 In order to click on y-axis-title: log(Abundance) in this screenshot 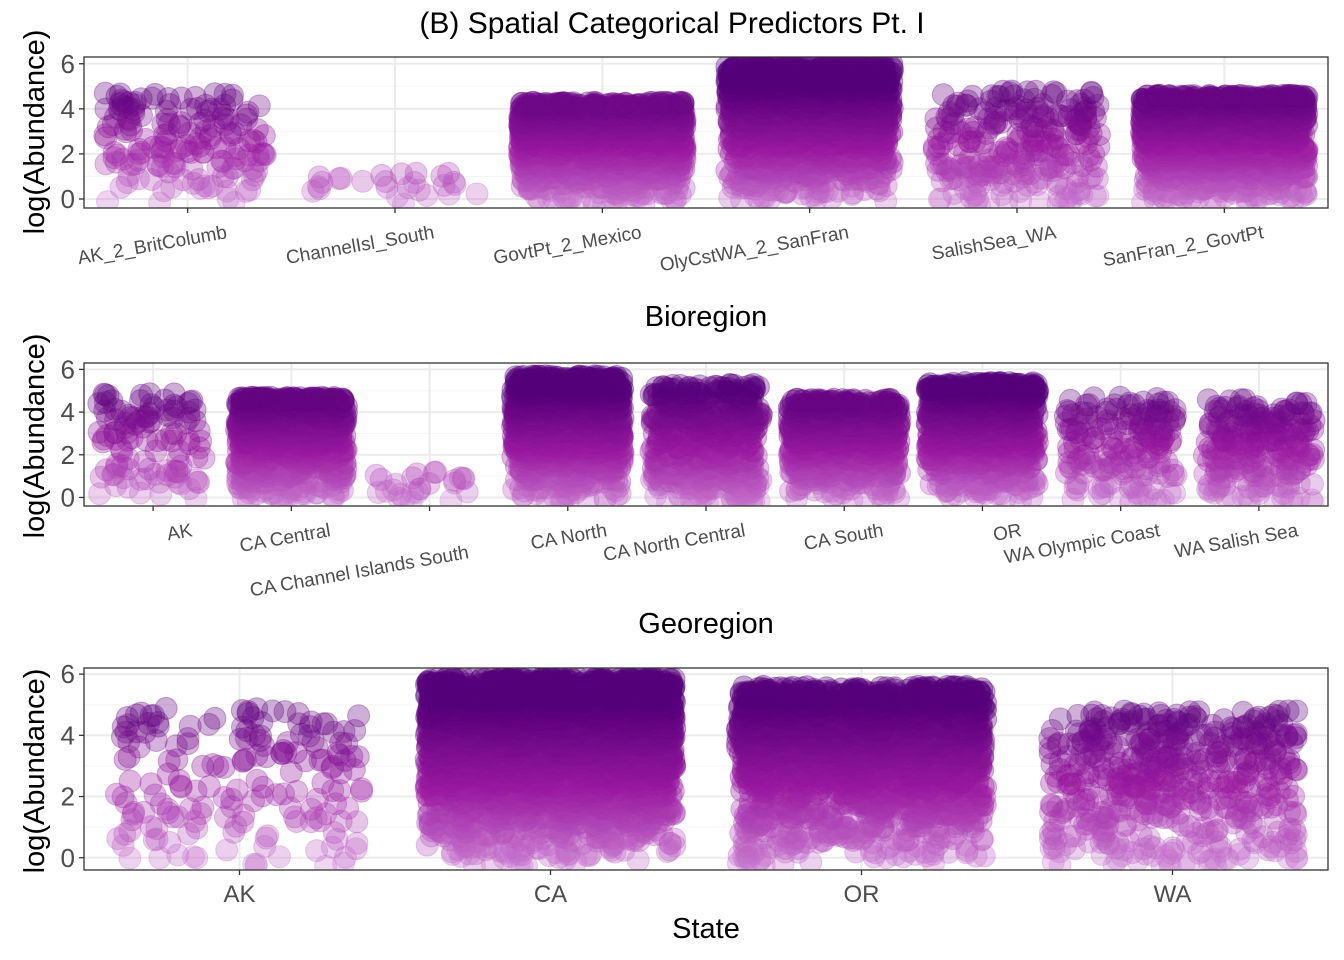, I will do `click(35, 132)`.